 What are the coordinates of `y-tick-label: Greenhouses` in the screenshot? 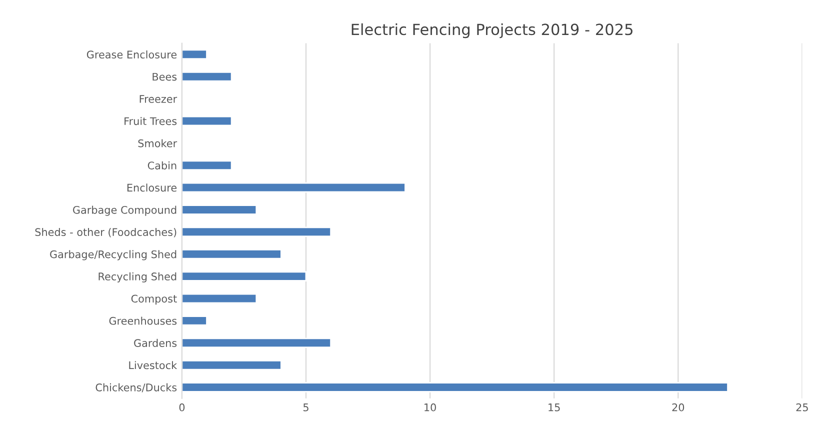 It's located at (143, 320).